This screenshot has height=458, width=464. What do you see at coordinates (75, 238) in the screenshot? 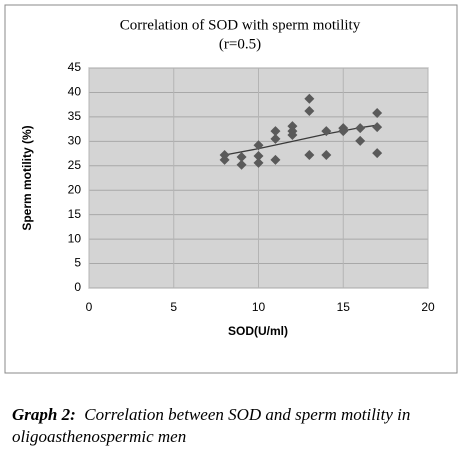
I see `y-tick-label: 10` at bounding box center [75, 238].